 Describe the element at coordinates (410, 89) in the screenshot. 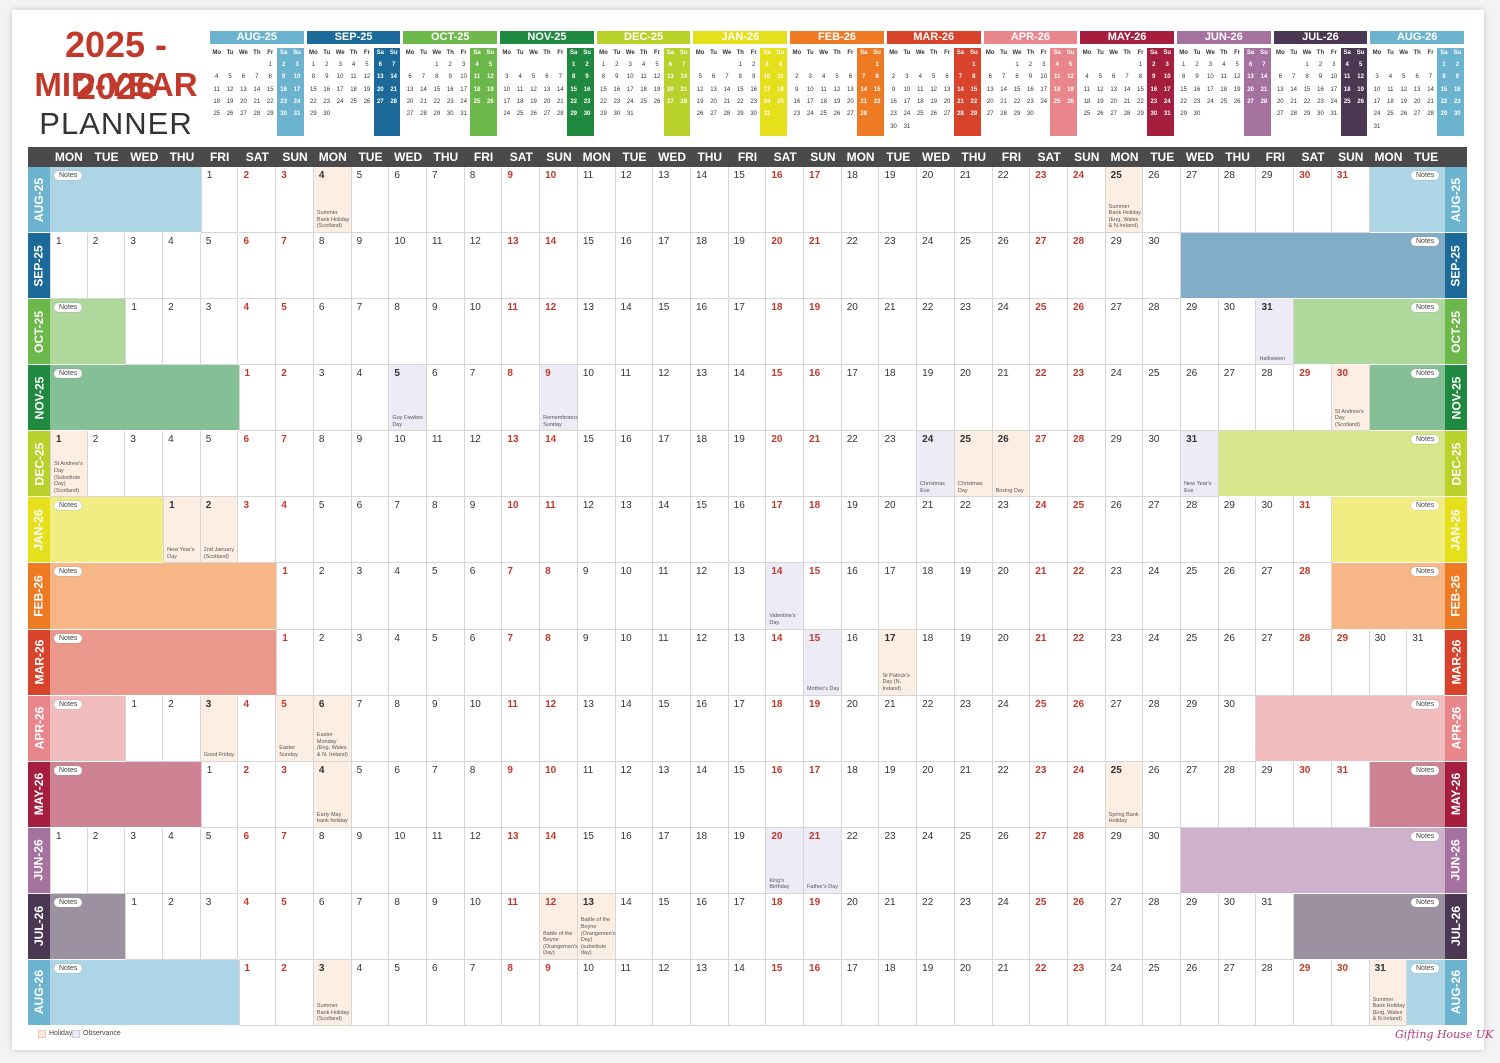

I see `mini-day: 13` at that location.